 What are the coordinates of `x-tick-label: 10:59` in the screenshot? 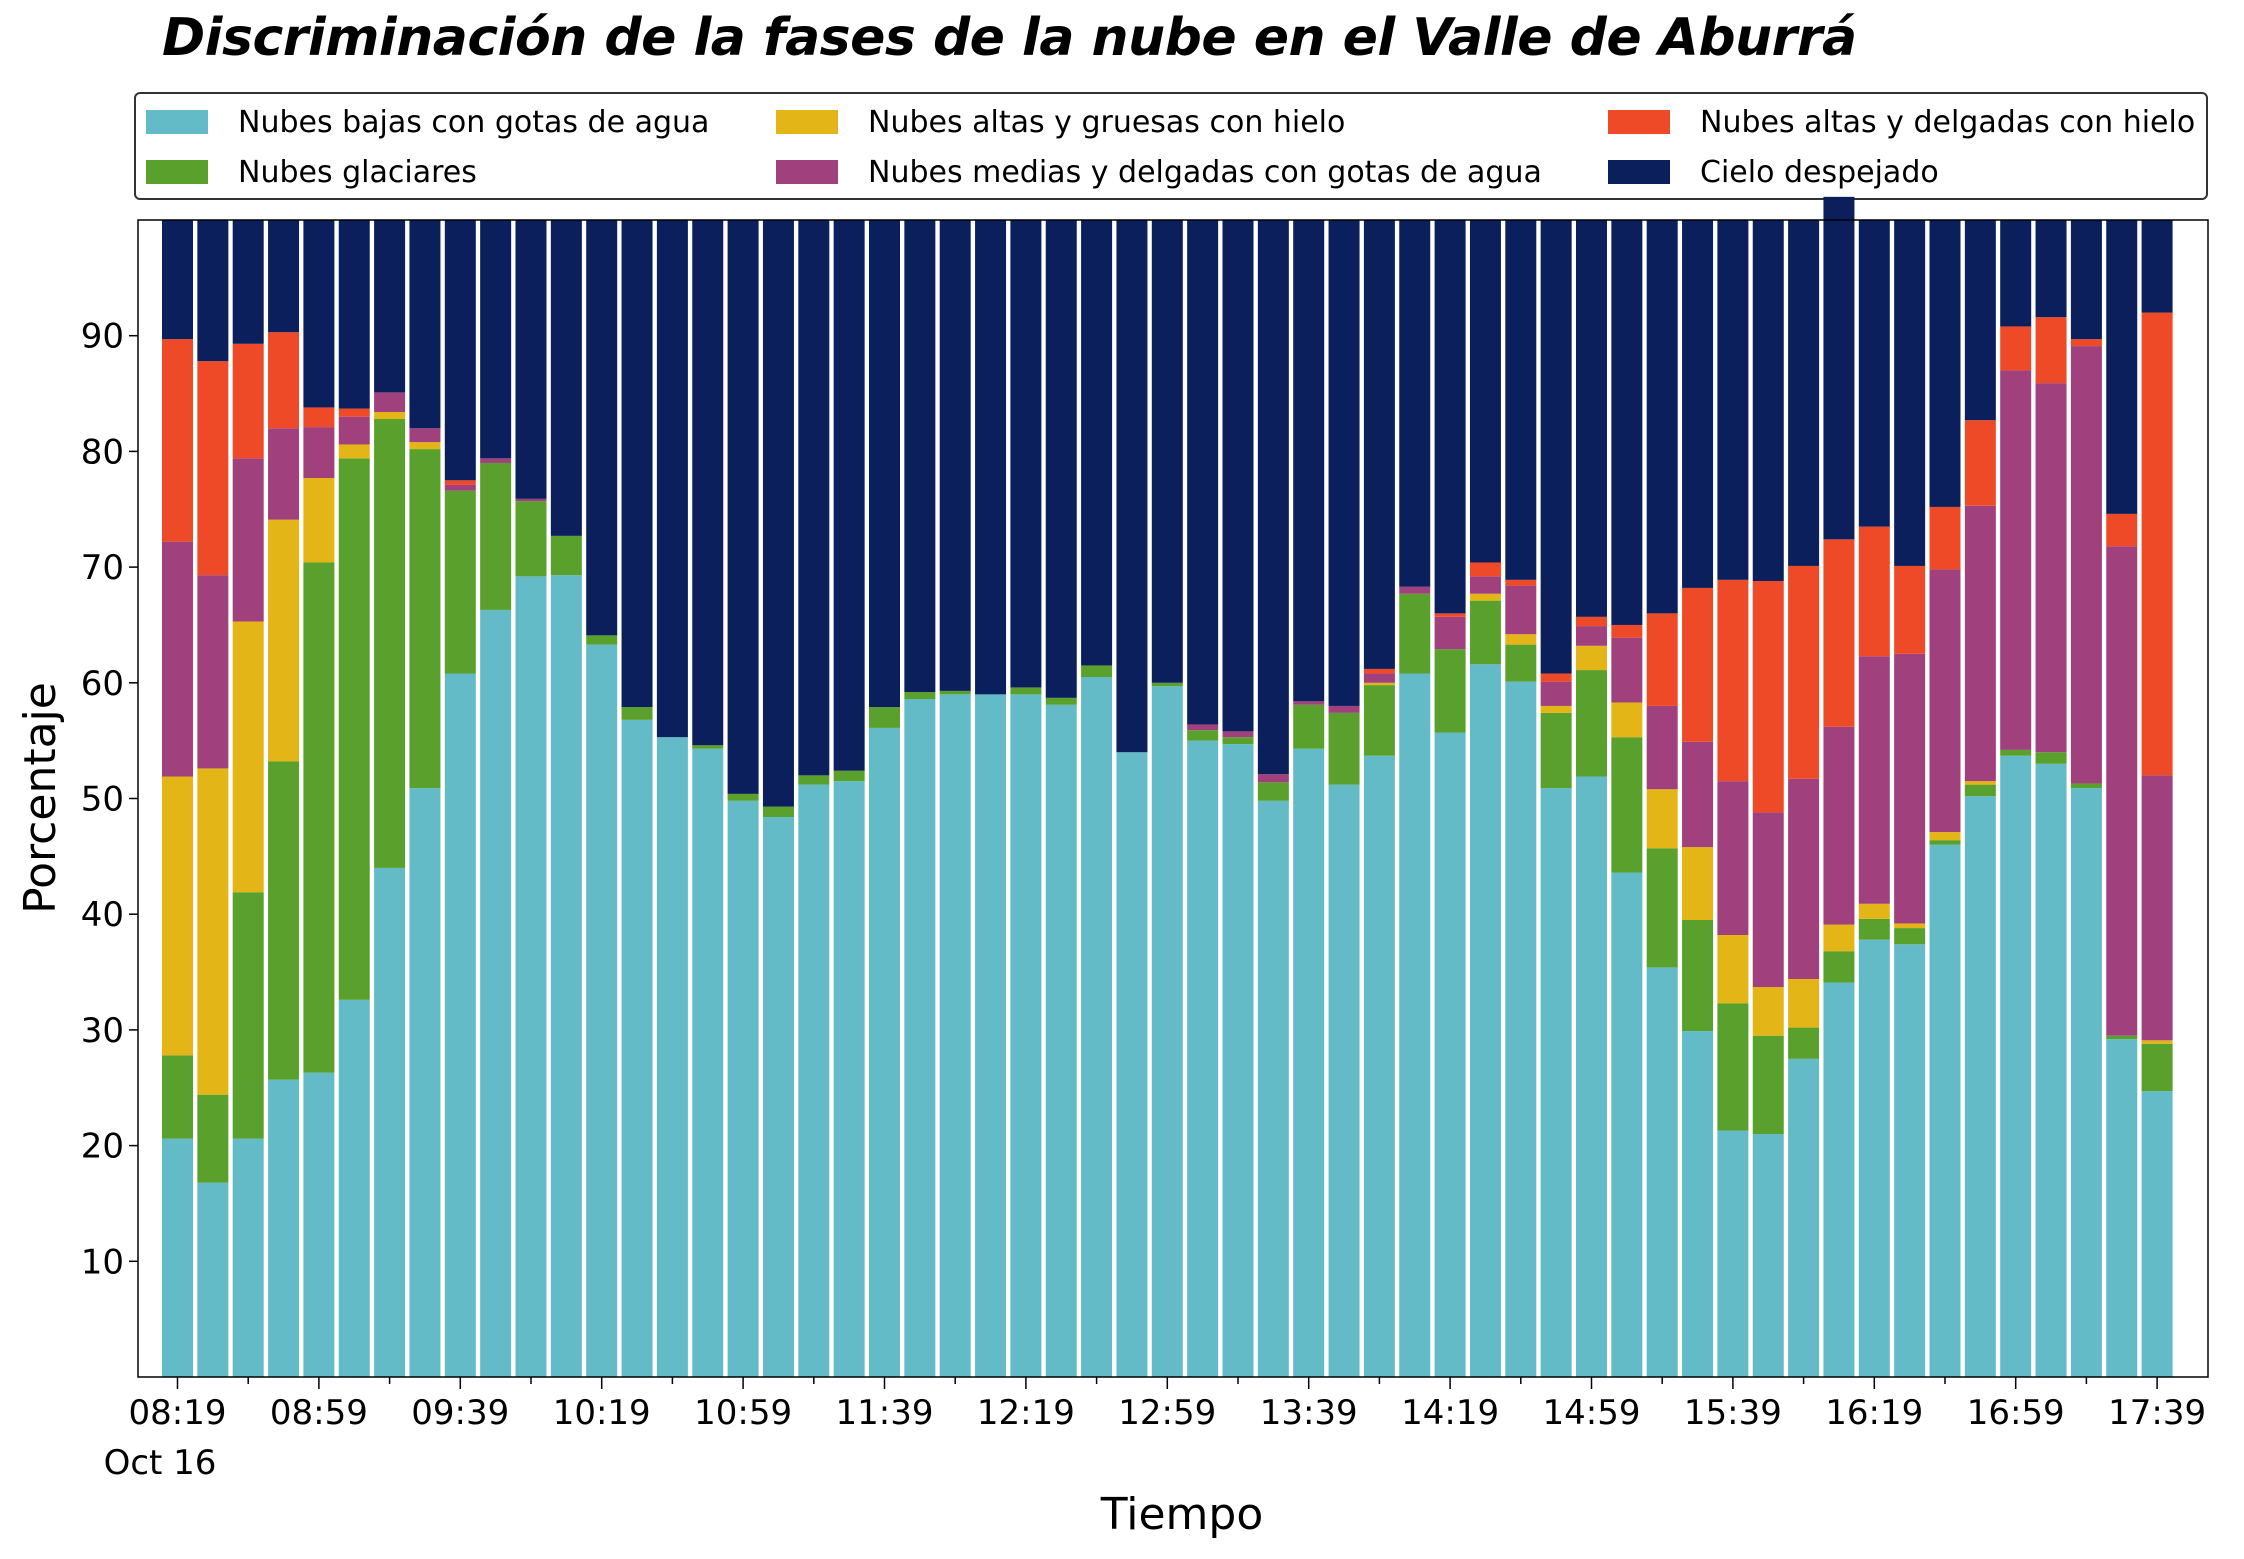 It's located at (743, 1413).